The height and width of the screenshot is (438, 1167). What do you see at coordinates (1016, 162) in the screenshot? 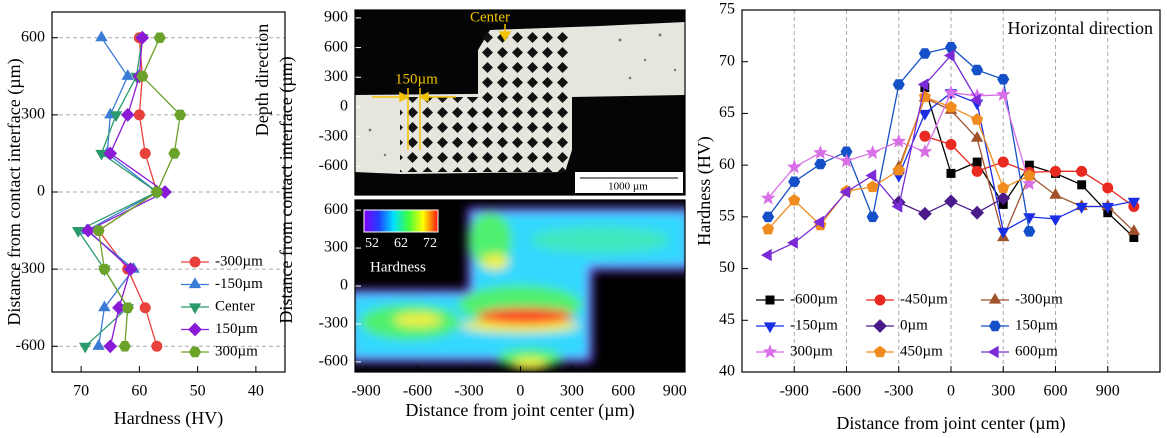
I see `series-line` at bounding box center [1016, 162].